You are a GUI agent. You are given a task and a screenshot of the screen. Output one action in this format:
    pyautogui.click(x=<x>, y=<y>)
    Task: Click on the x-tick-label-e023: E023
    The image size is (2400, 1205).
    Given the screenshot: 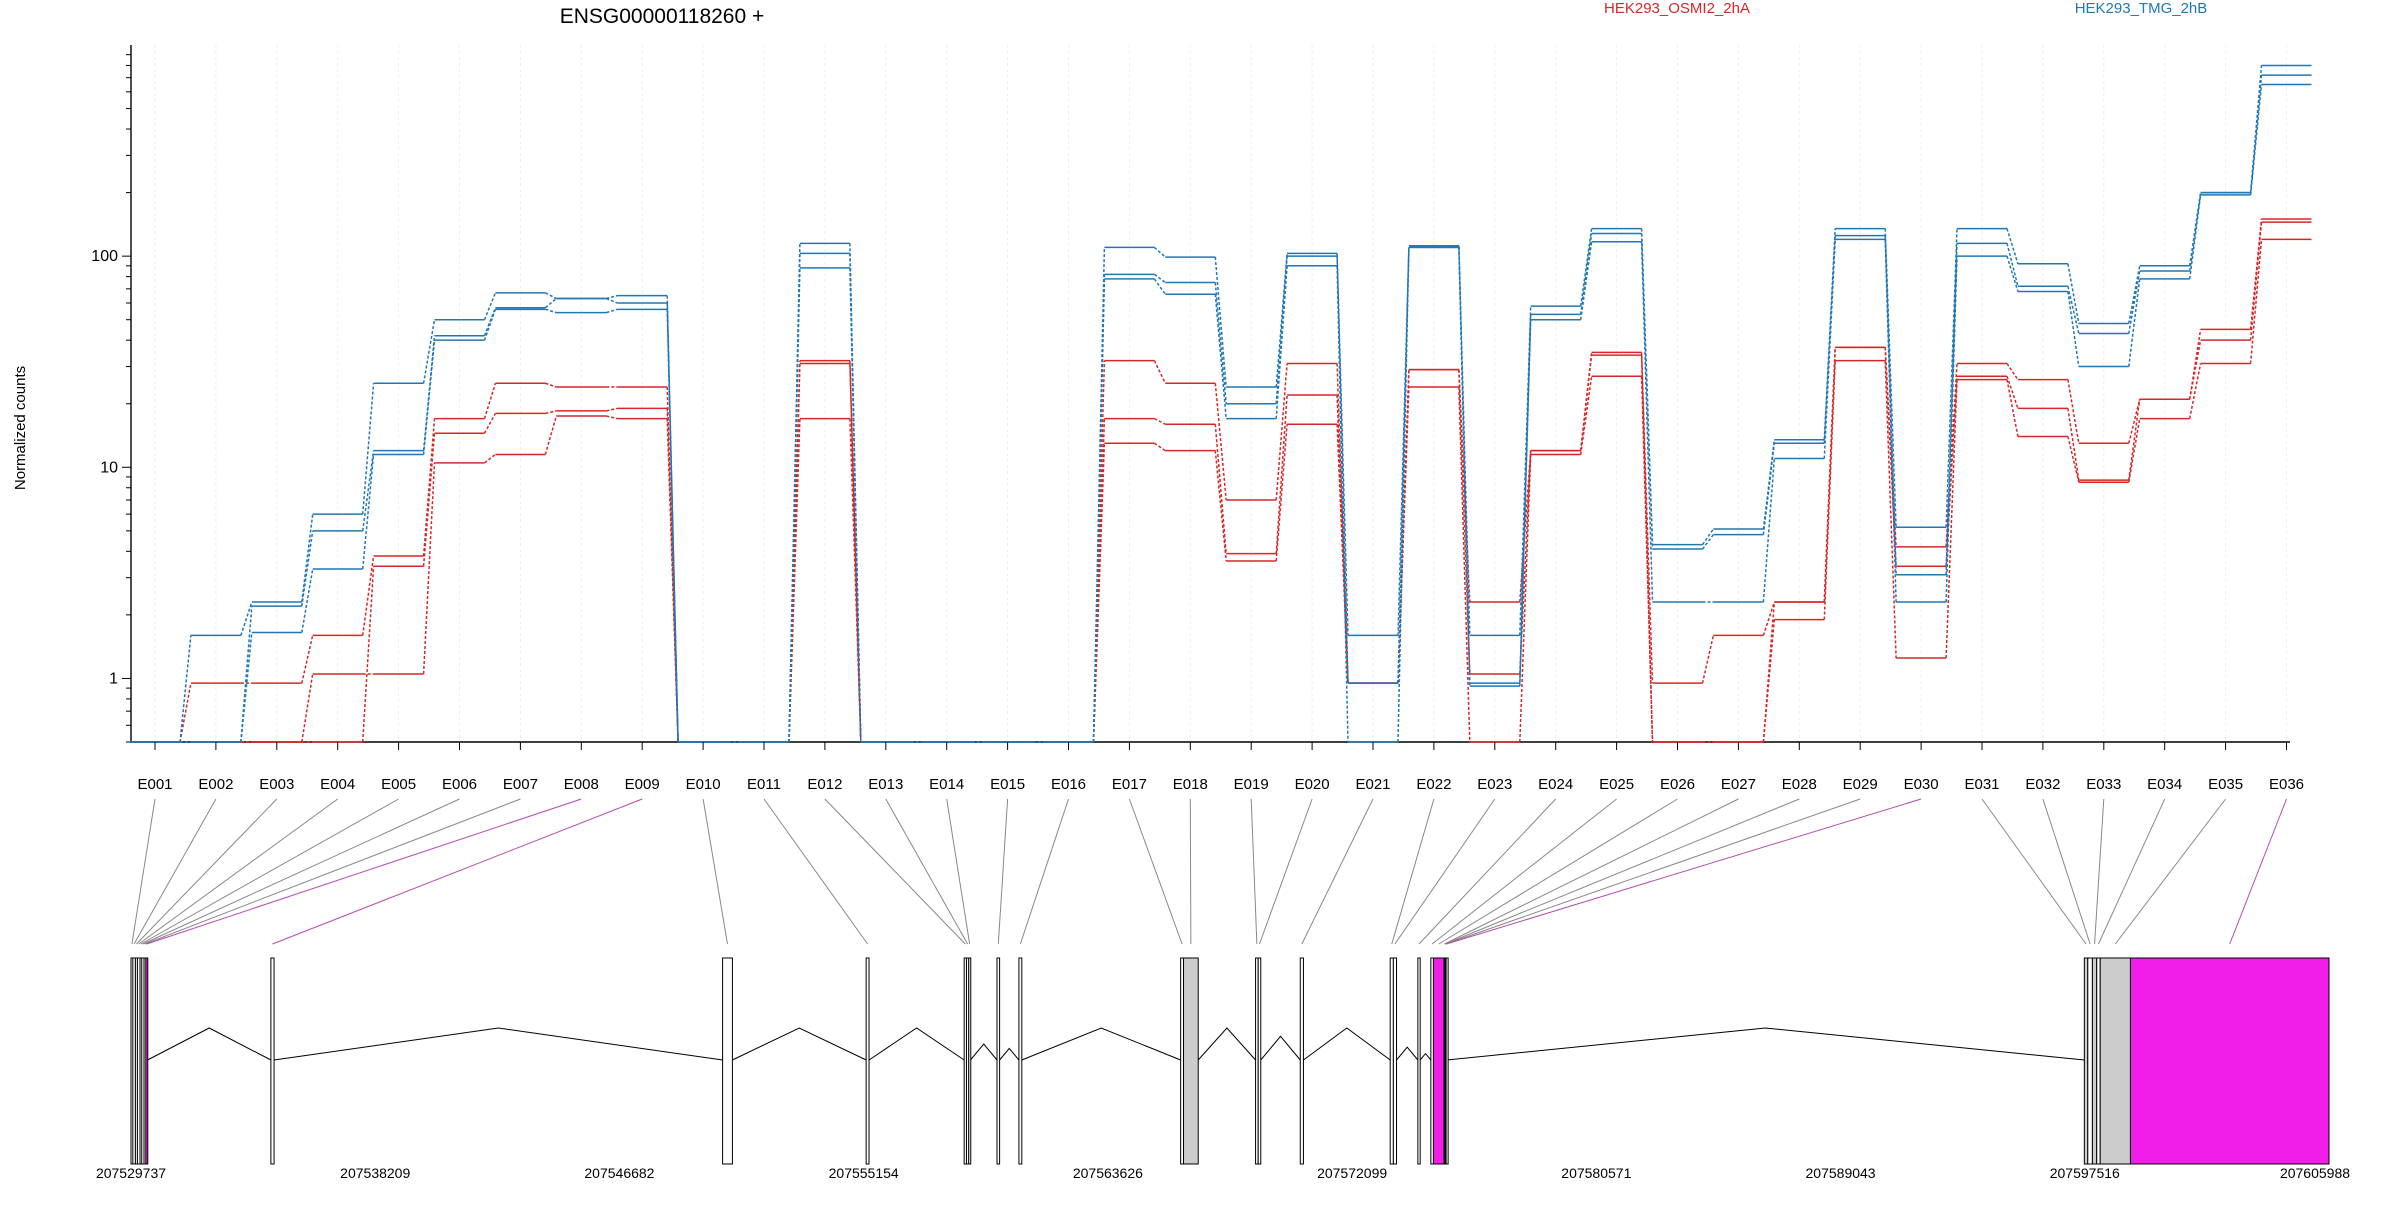 What is the action you would take?
    pyautogui.click(x=1494, y=784)
    